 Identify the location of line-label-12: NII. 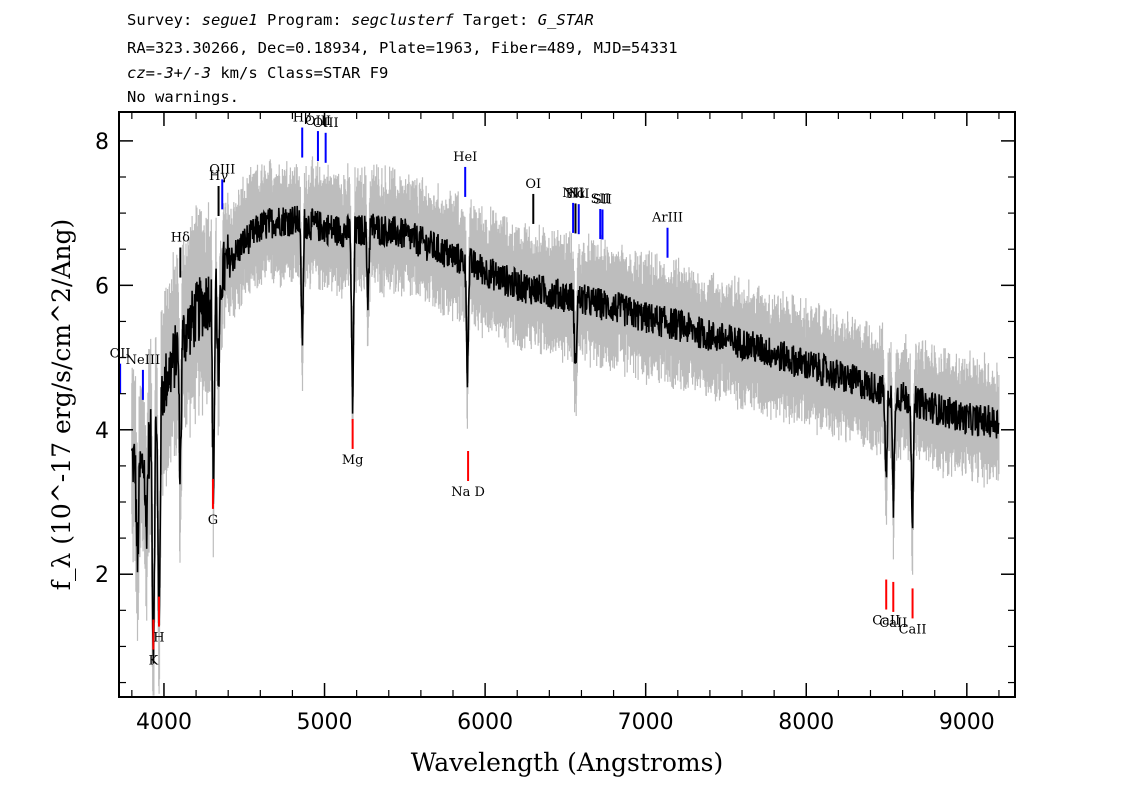
(579, 194).